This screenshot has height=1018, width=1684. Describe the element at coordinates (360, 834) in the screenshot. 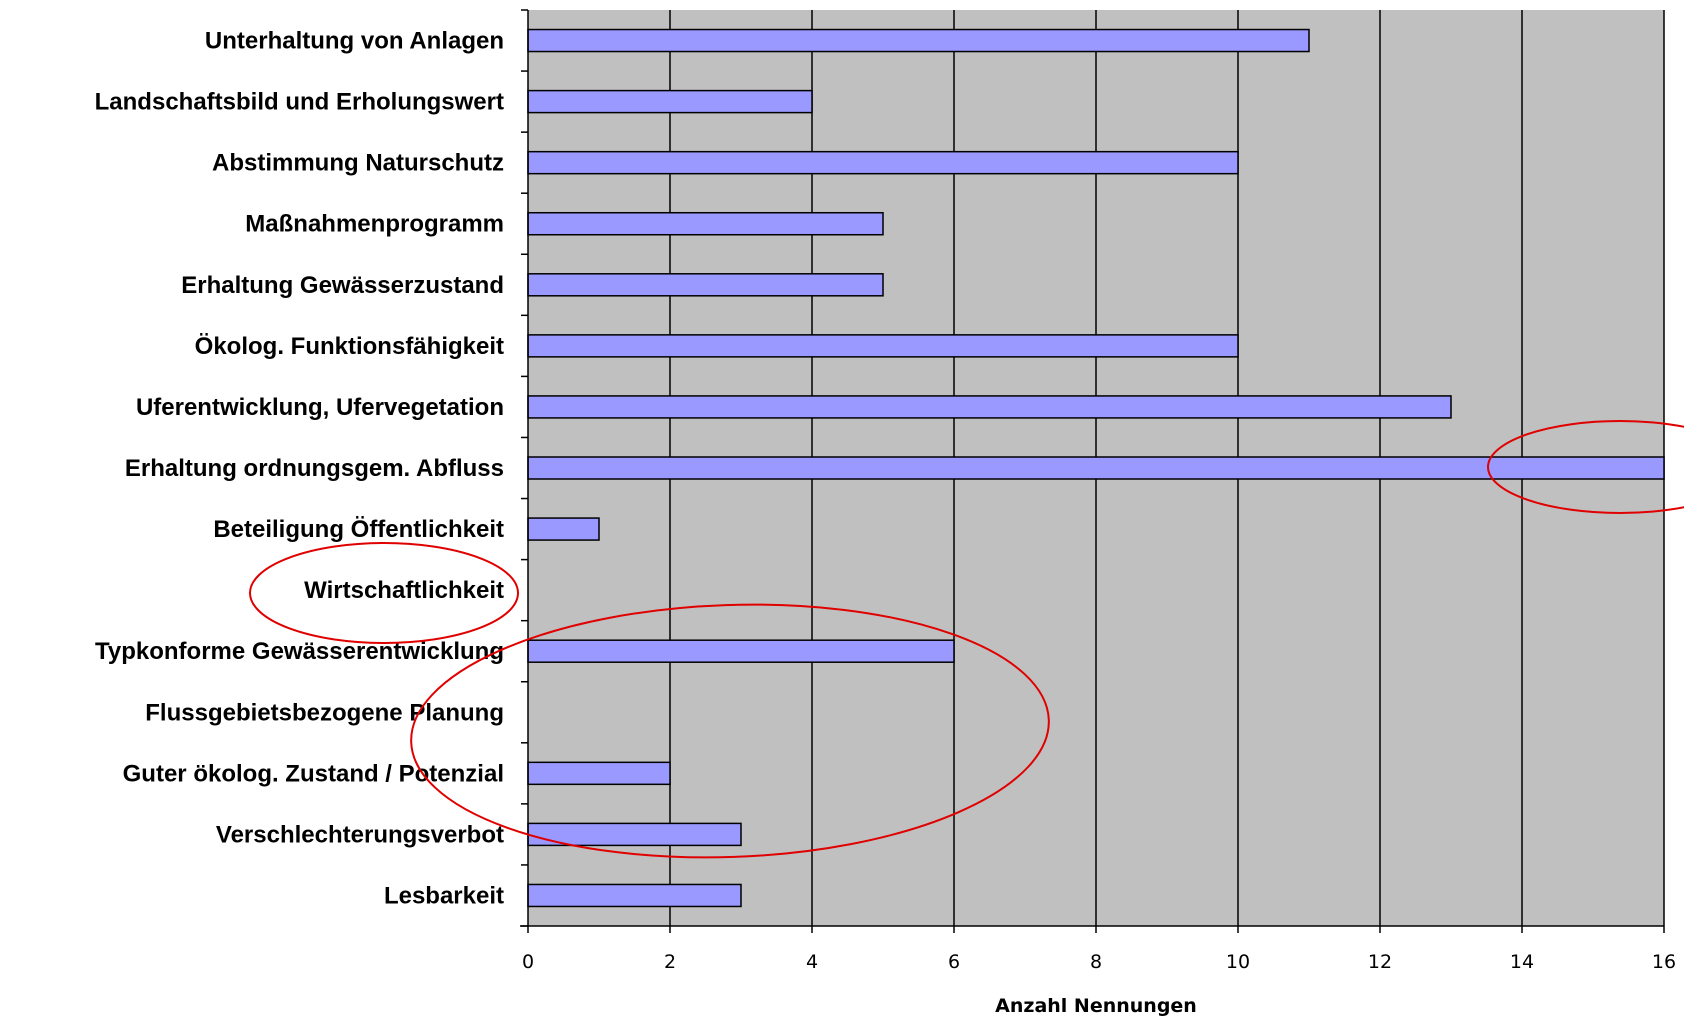

I see `category-label: Verschlechterungsverbot` at that location.